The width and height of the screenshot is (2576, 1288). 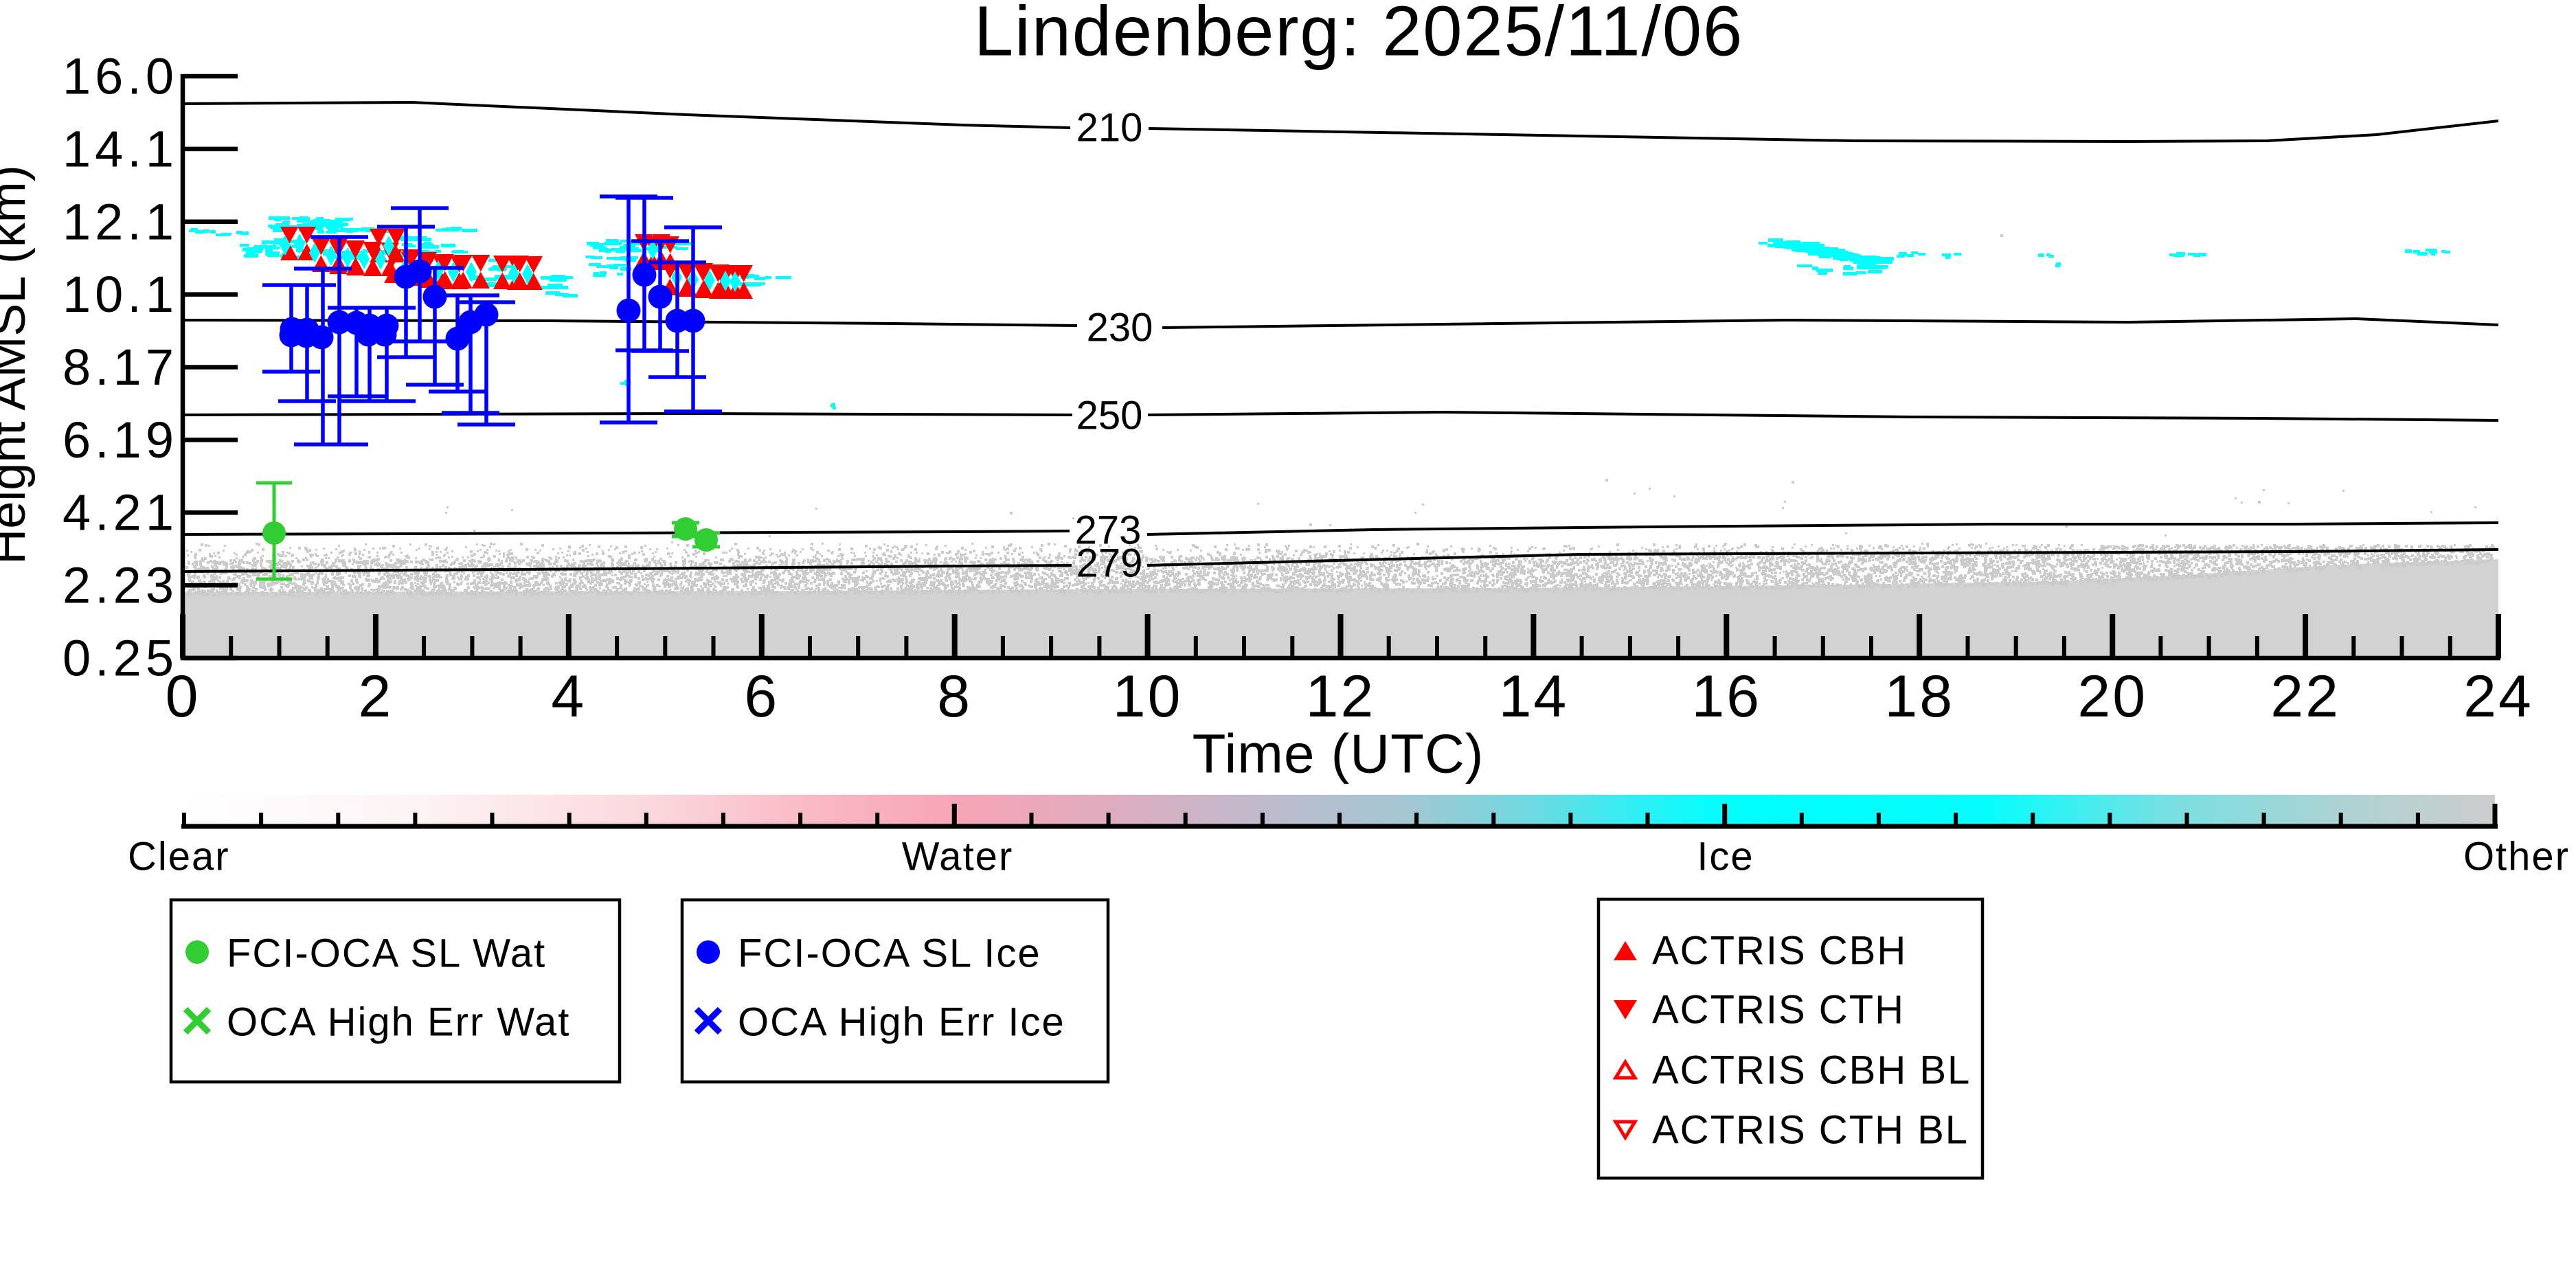 What do you see at coordinates (120, 148) in the screenshot?
I see `svg-text: 14.1` at bounding box center [120, 148].